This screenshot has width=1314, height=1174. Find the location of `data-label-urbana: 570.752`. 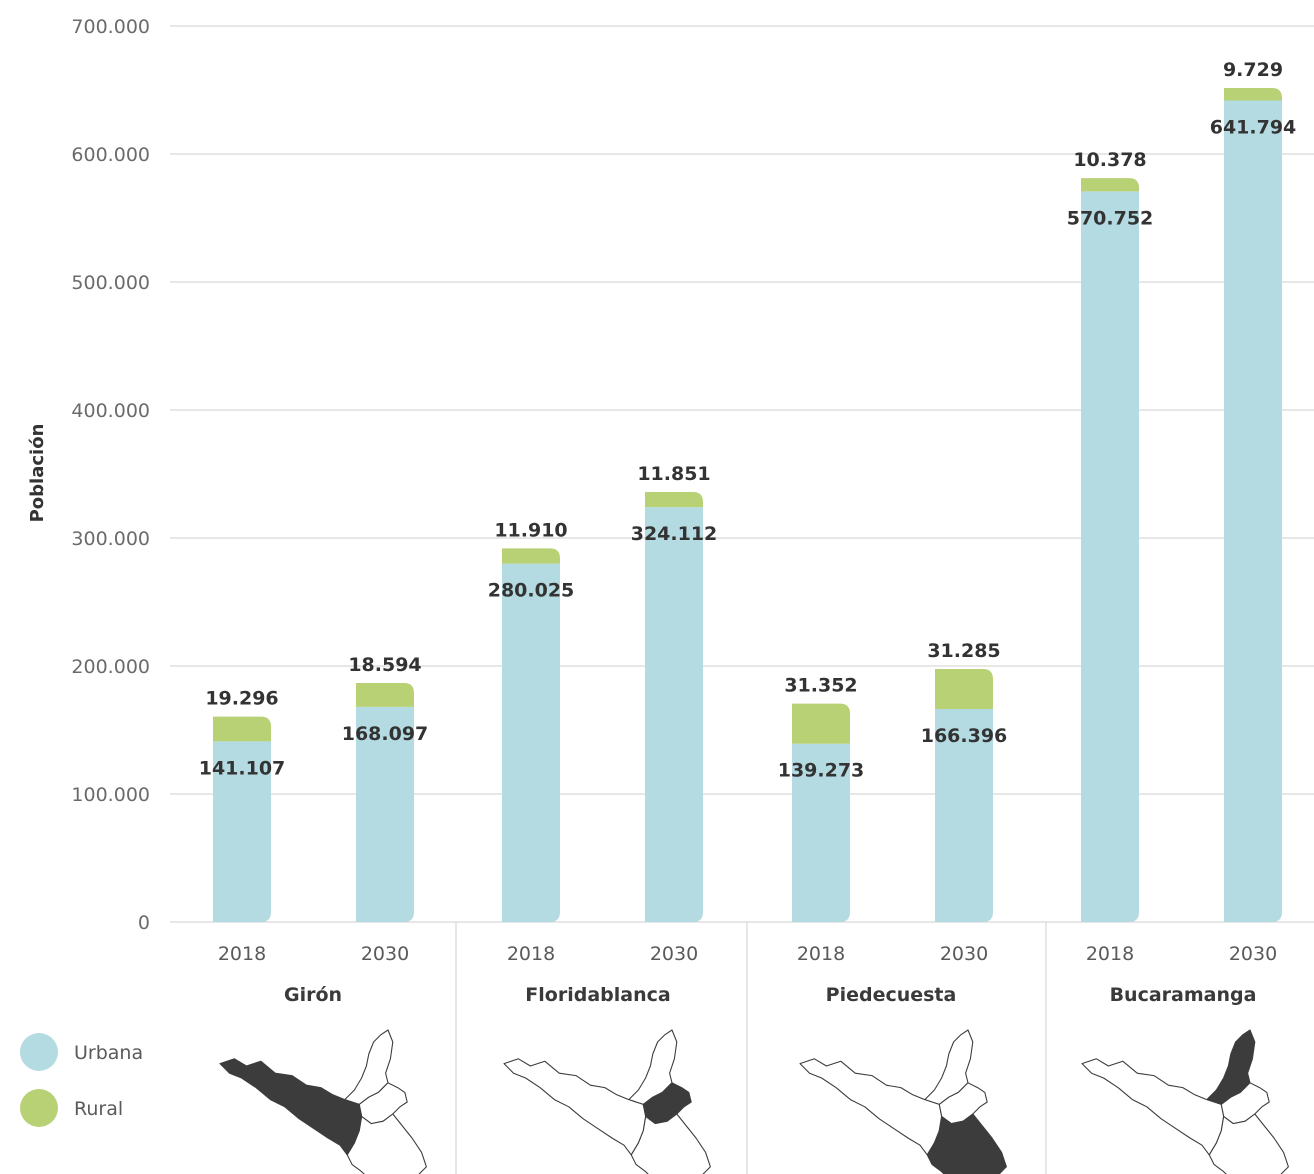

data-label-urbana: 570.752 is located at coordinates (1110, 218).